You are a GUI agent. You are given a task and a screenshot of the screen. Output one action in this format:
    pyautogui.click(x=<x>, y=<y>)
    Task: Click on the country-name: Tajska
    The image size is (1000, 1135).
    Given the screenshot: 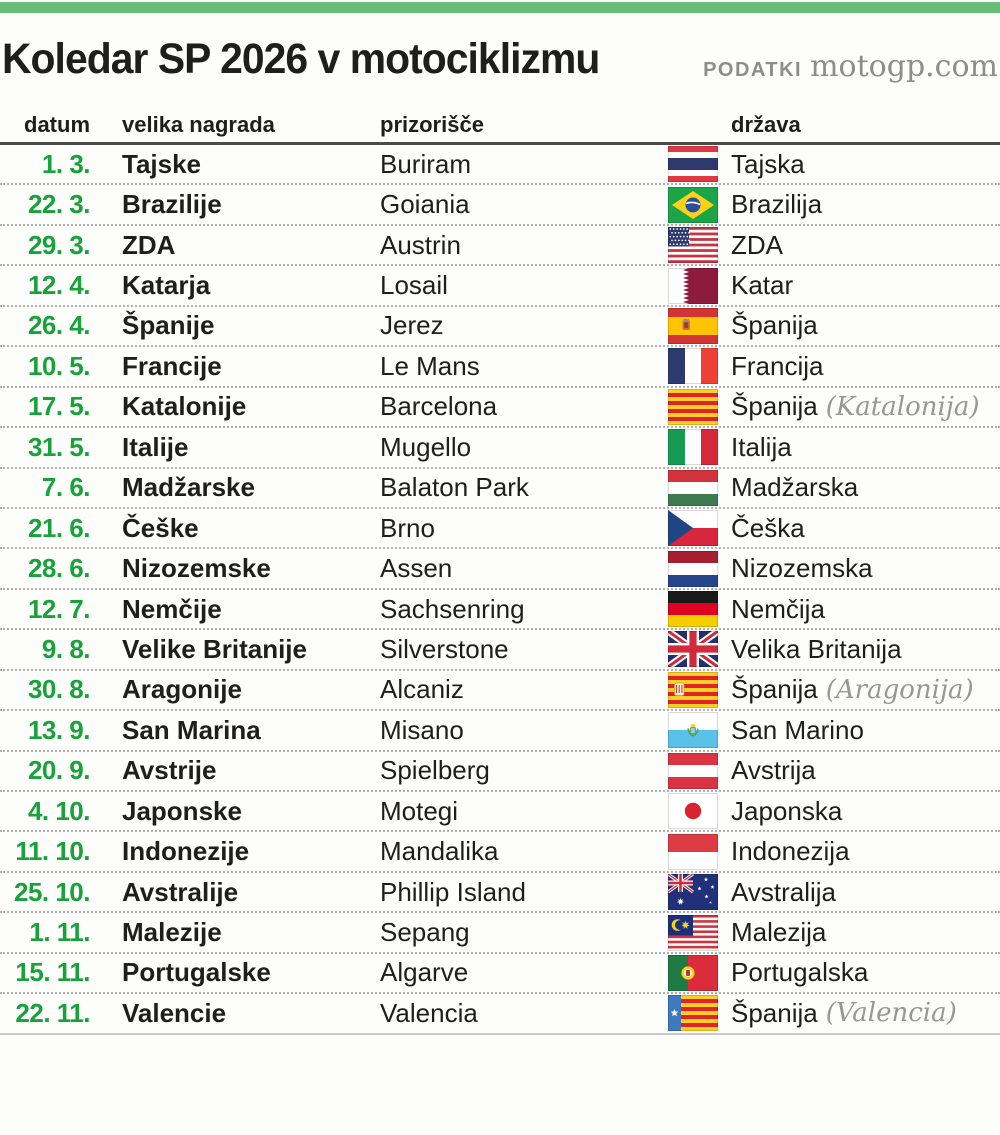 What is the action you would take?
    pyautogui.click(x=768, y=163)
    